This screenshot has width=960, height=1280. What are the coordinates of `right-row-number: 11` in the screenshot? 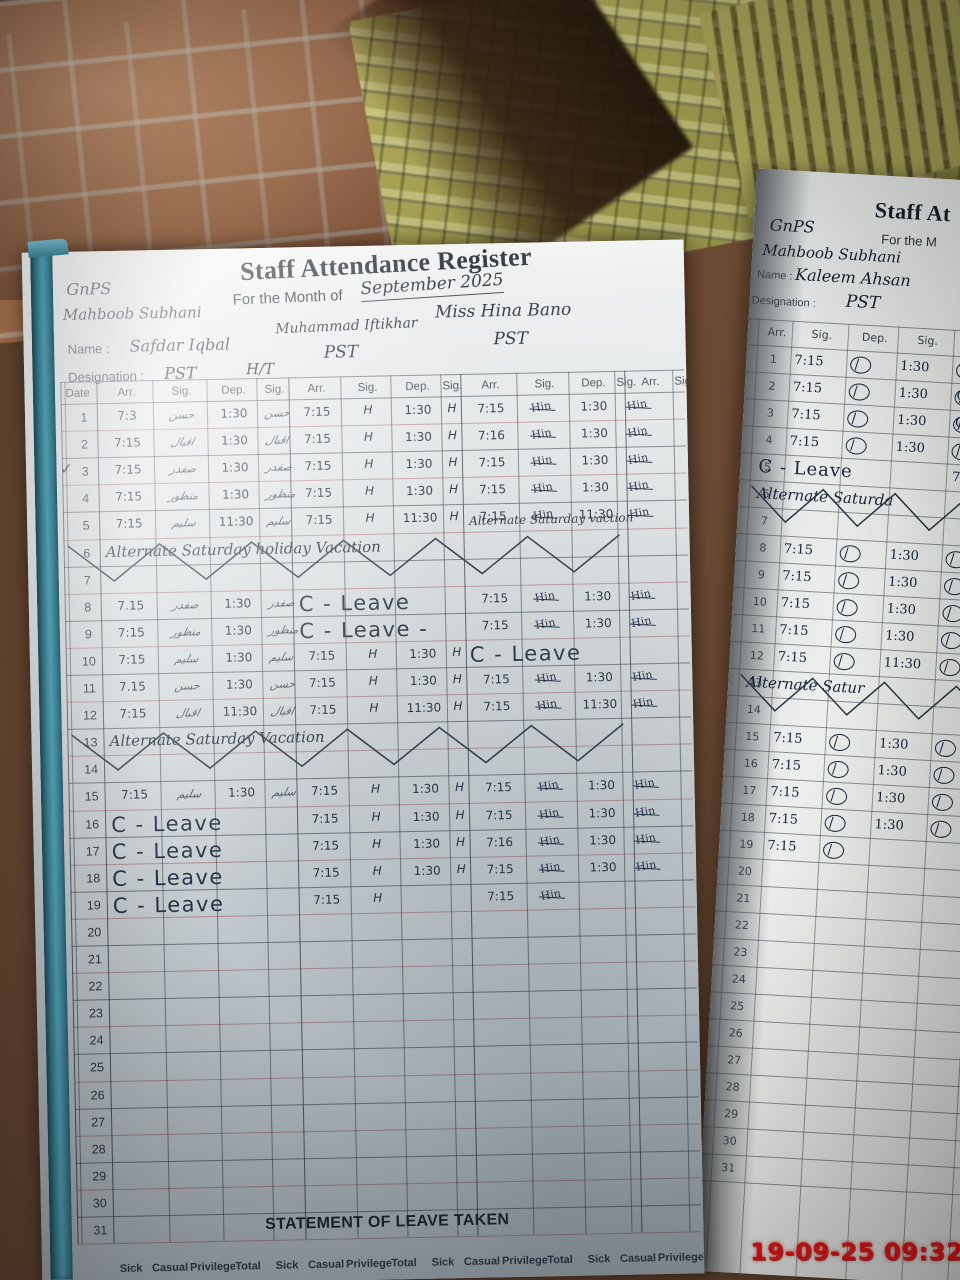 It's located at (758, 628).